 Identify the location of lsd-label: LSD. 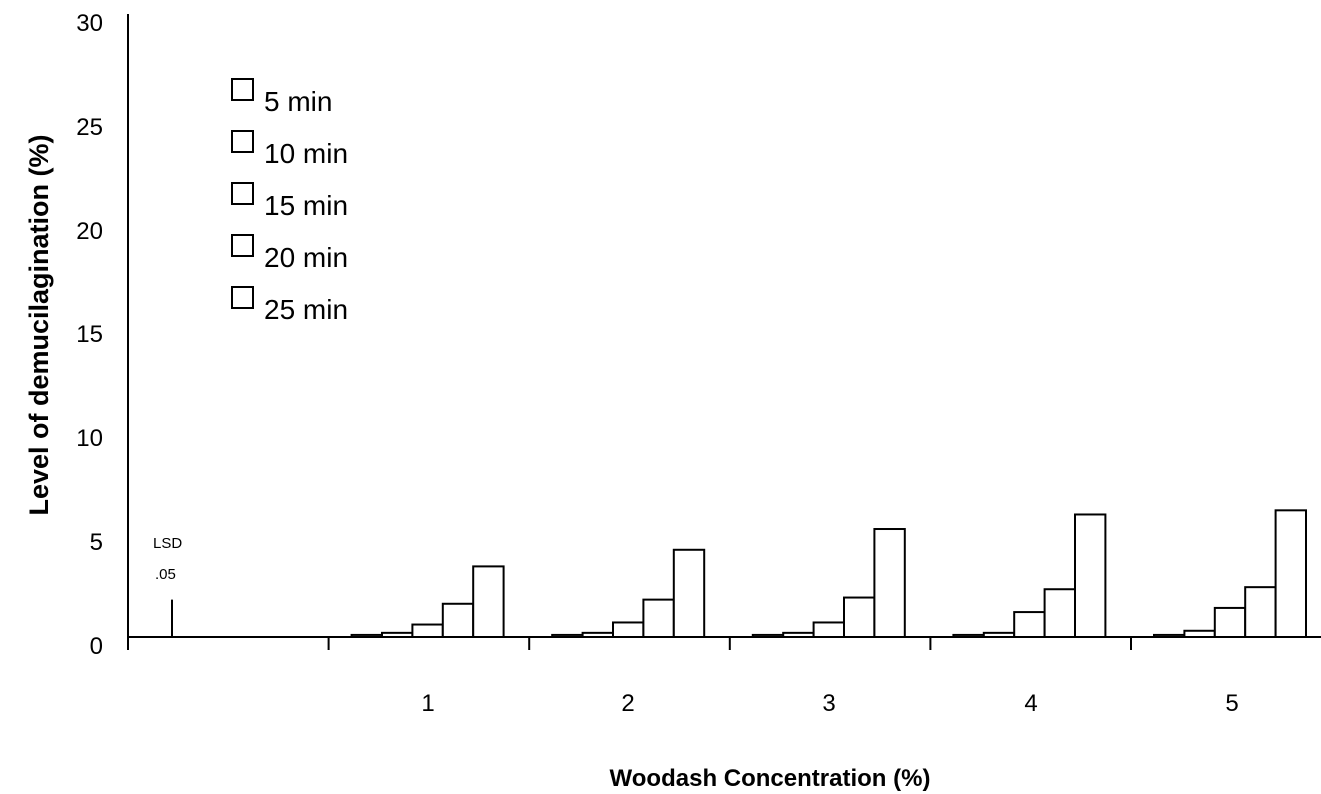
(167, 543).